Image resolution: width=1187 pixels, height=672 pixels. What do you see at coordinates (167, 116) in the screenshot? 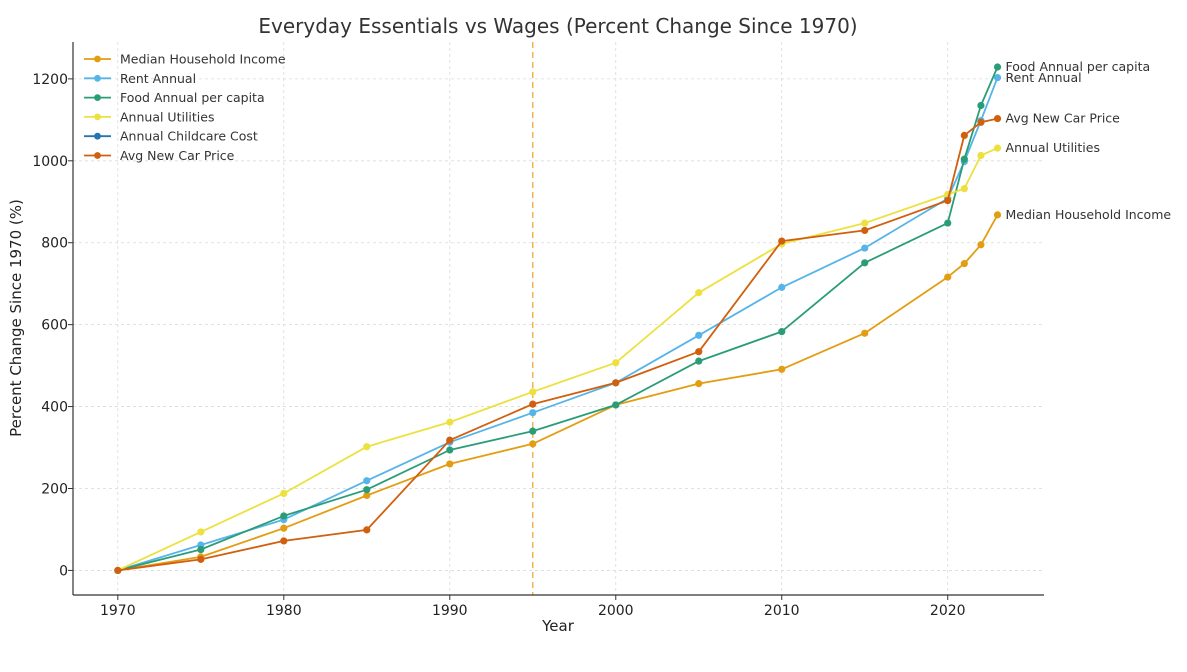
I see `legend-label: Annual Utilities` at bounding box center [167, 116].